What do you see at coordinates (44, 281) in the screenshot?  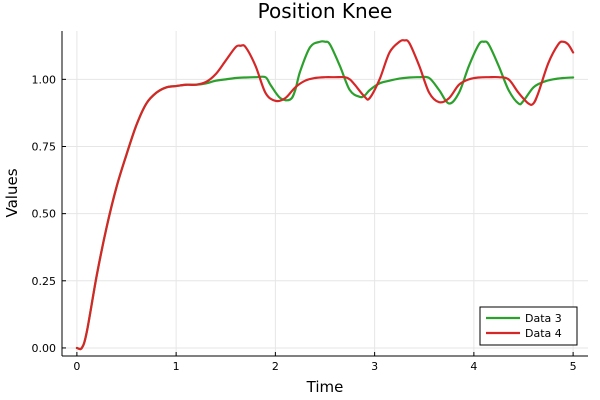 I see `y-tick-label: 0.25` at bounding box center [44, 281].